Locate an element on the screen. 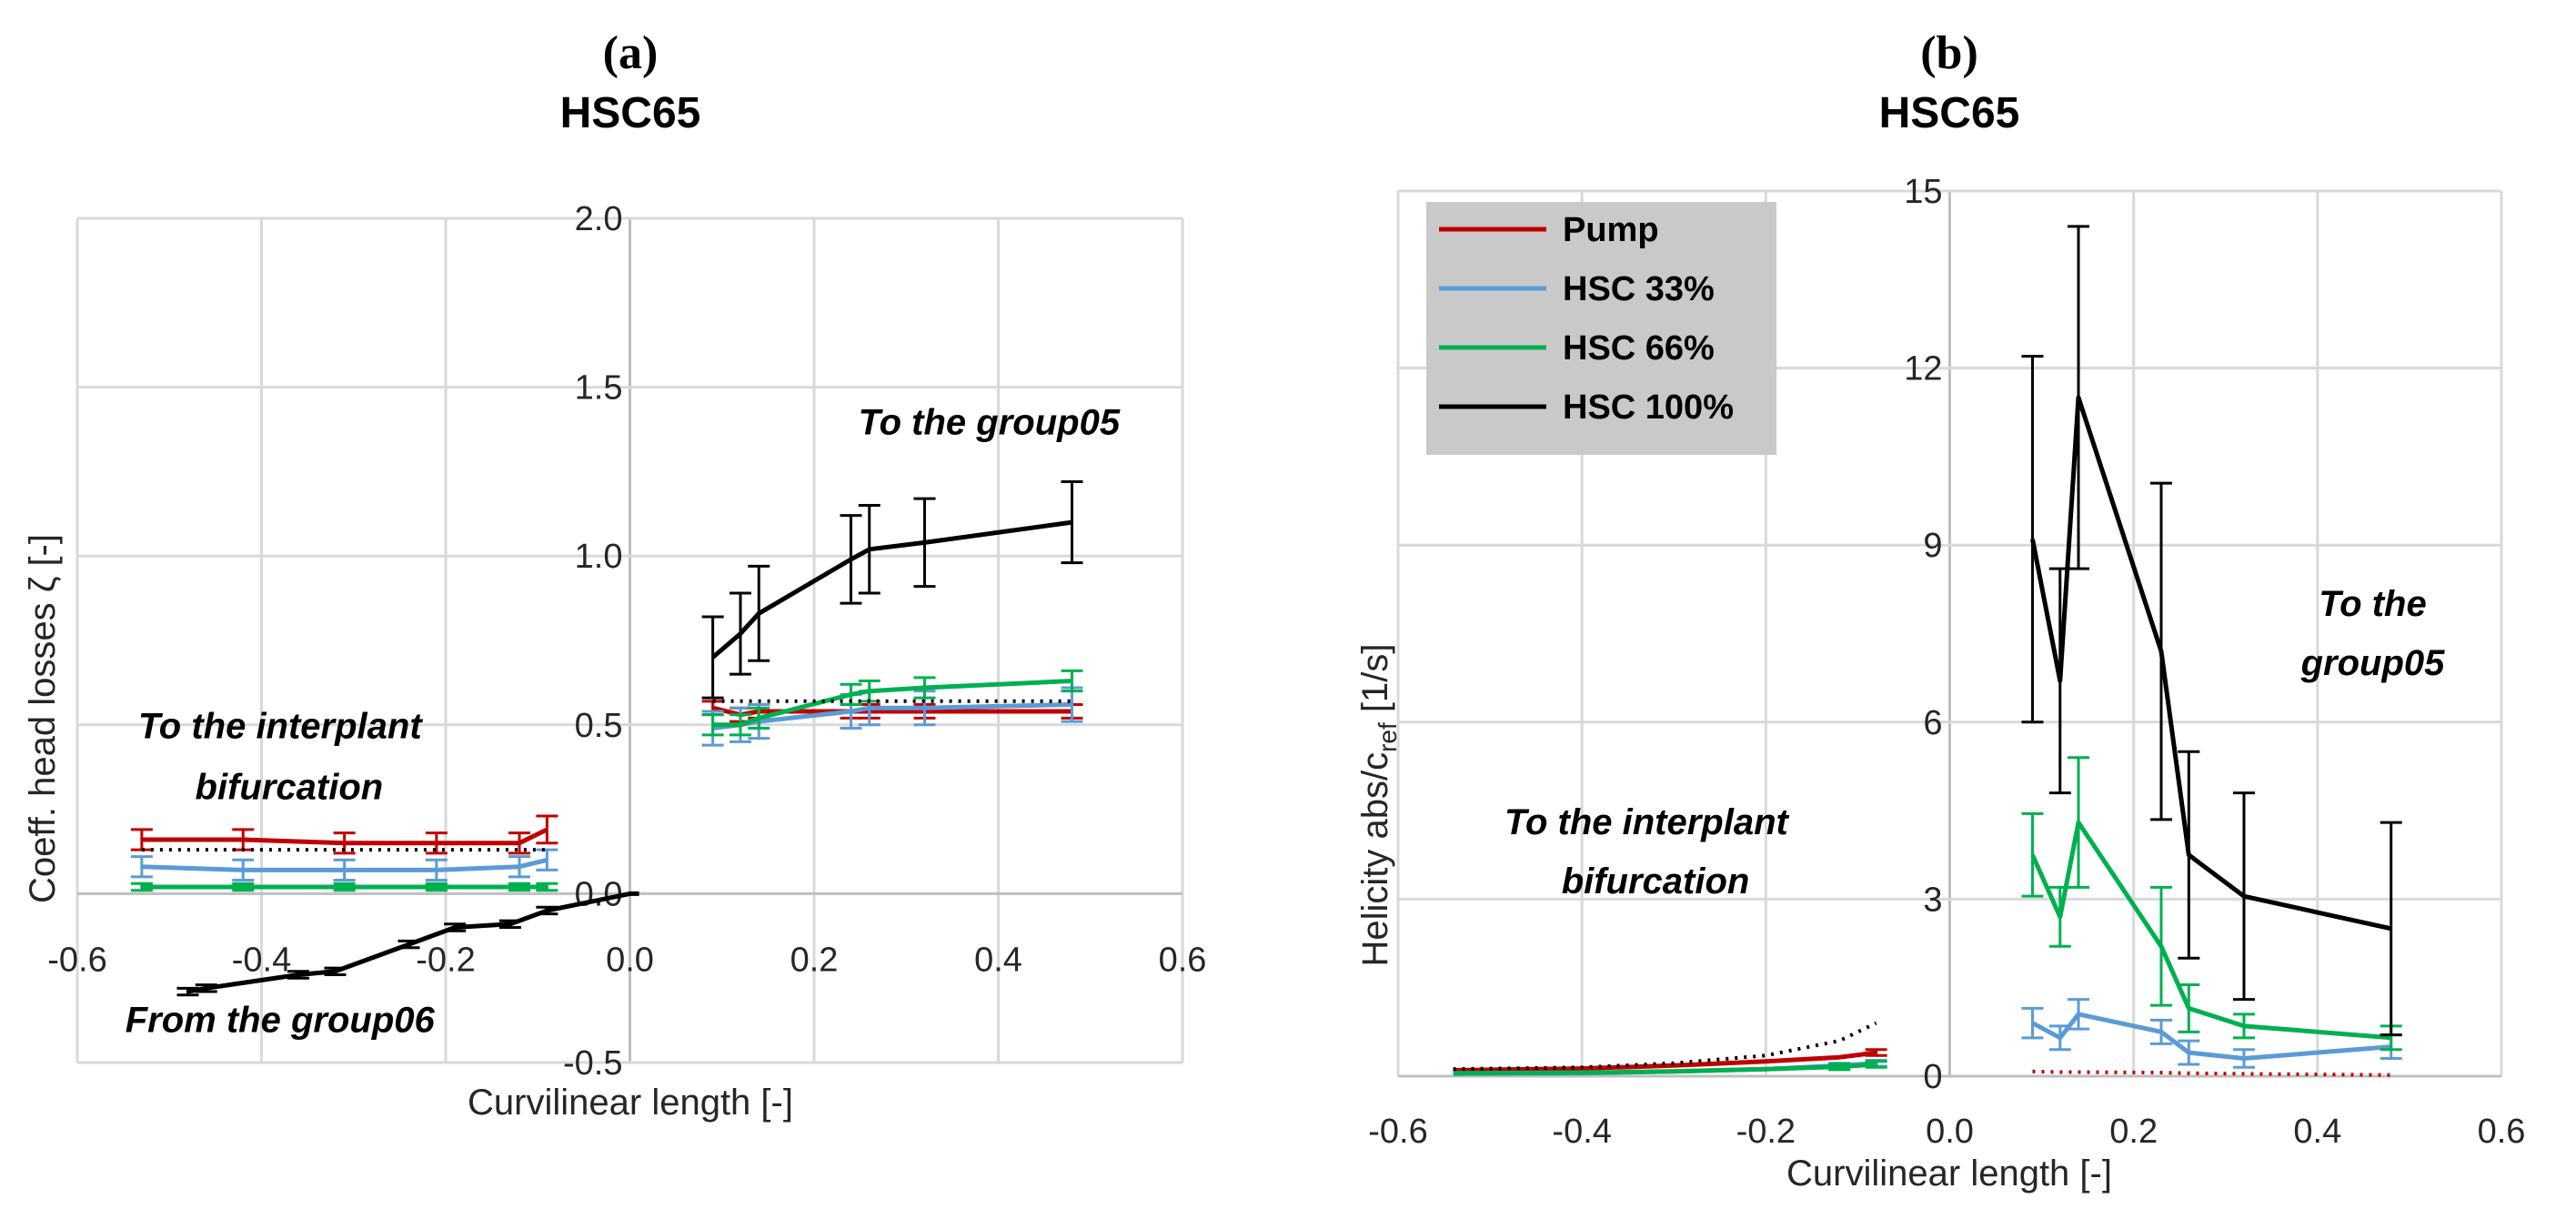 The width and height of the screenshot is (2576, 1209). y-tick-label-0: -0.5 is located at coordinates (592, 1063).